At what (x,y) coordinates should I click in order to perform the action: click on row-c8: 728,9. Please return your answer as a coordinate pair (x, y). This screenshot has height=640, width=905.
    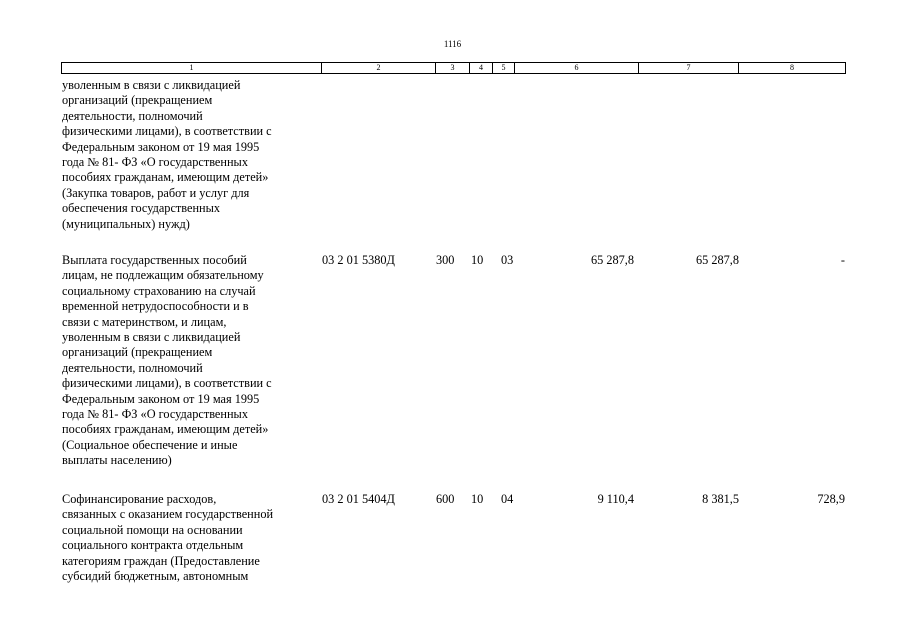
    Looking at the image, I should click on (831, 499).